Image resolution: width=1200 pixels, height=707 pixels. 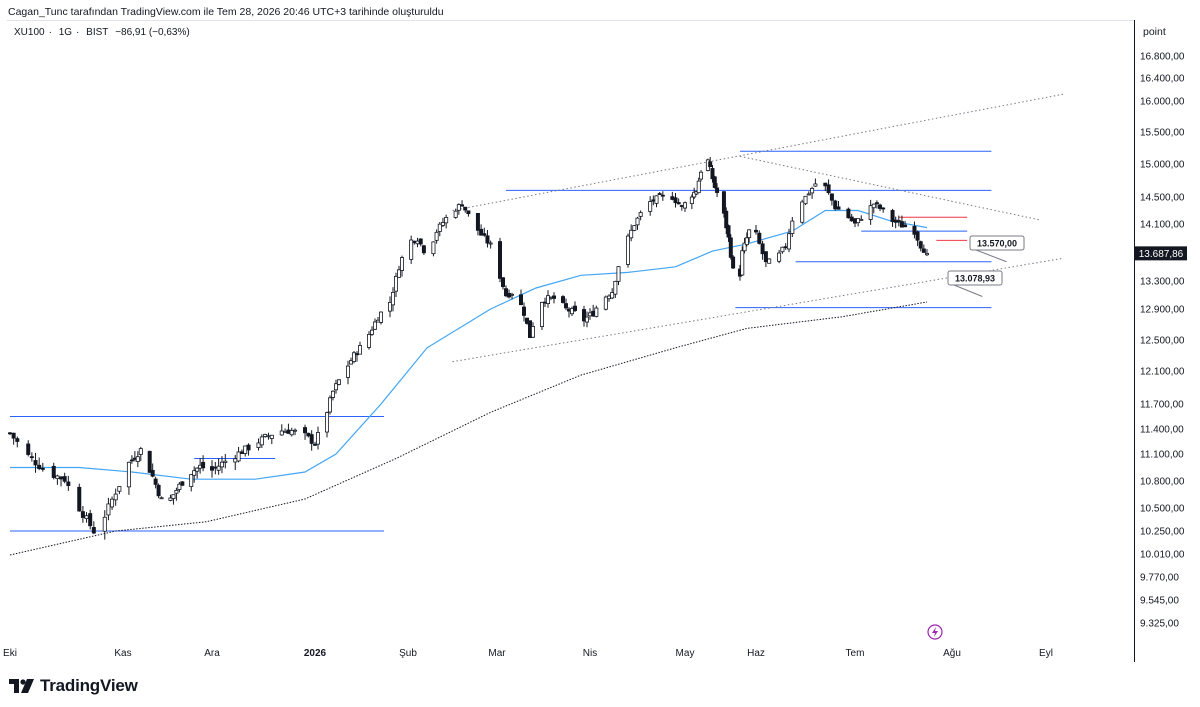 I want to click on y-tick-label: 15.500,00, so click(x=1162, y=133).